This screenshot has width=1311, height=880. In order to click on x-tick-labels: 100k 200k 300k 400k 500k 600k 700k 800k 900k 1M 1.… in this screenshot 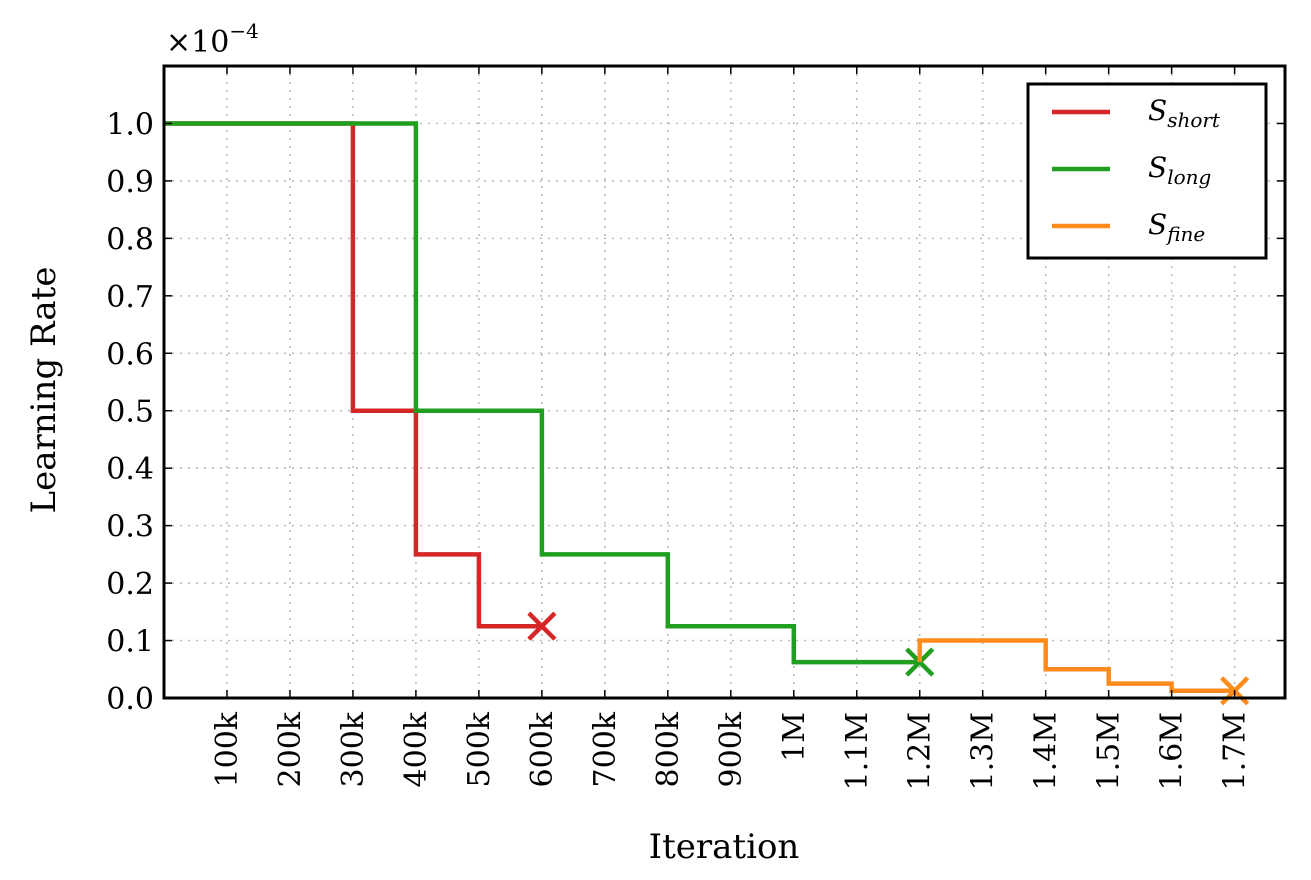, I will do `click(731, 750)`.